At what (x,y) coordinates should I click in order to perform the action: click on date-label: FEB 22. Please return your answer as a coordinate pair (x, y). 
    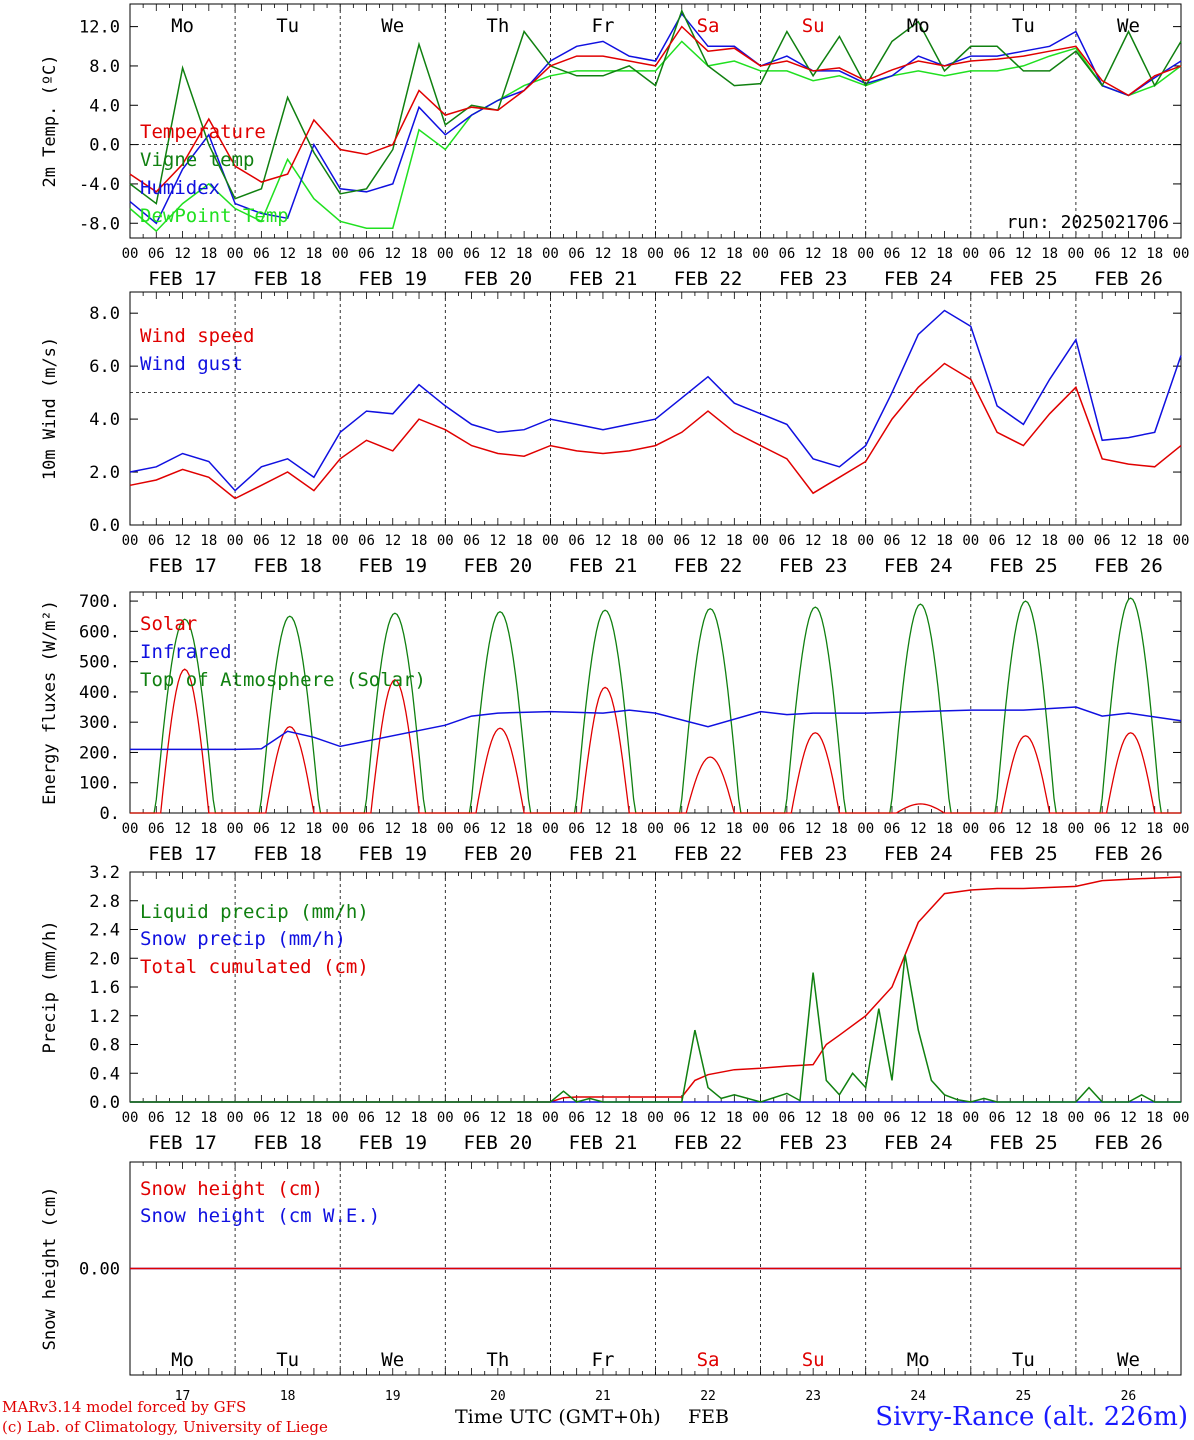
    Looking at the image, I should click on (708, 854).